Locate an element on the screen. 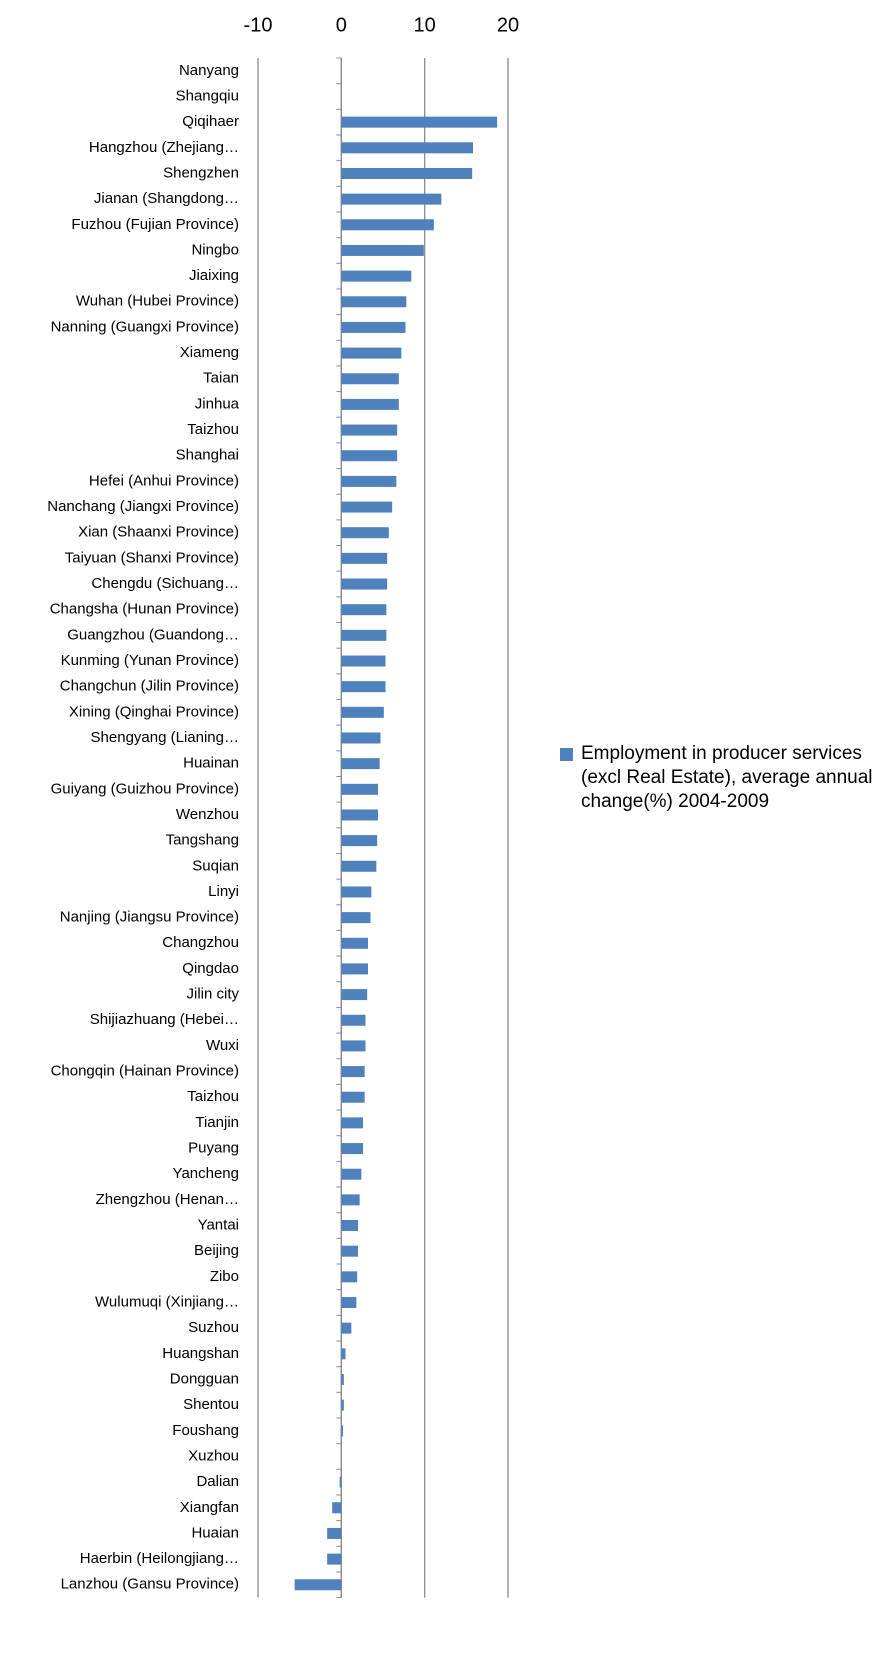 The image size is (885, 1659). y-tick-label: Shanghai is located at coordinates (207, 455).